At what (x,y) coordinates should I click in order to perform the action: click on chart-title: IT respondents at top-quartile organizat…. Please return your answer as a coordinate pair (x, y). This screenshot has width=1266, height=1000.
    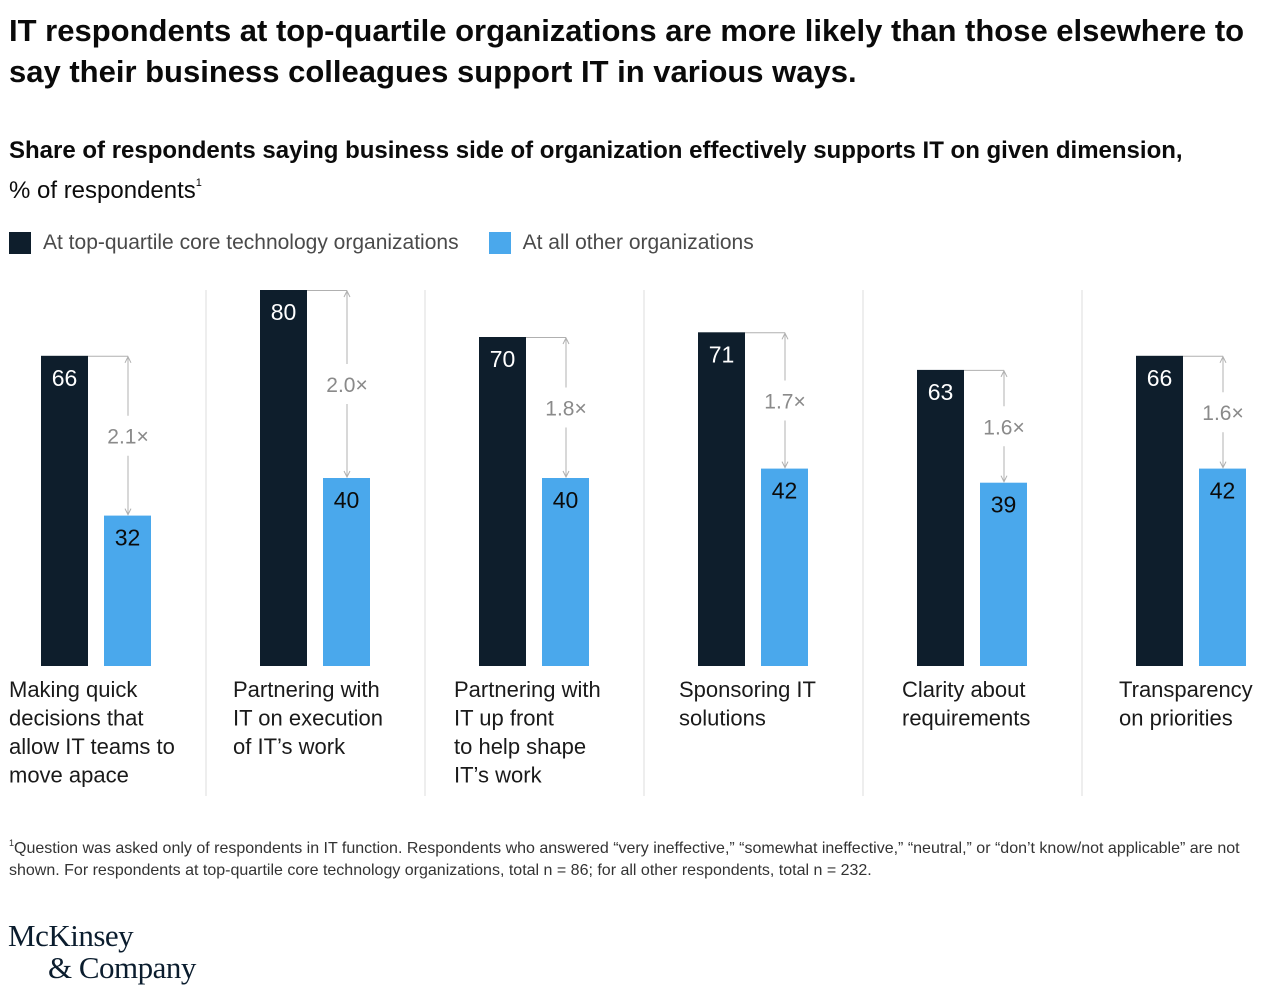
    Looking at the image, I should click on (627, 51).